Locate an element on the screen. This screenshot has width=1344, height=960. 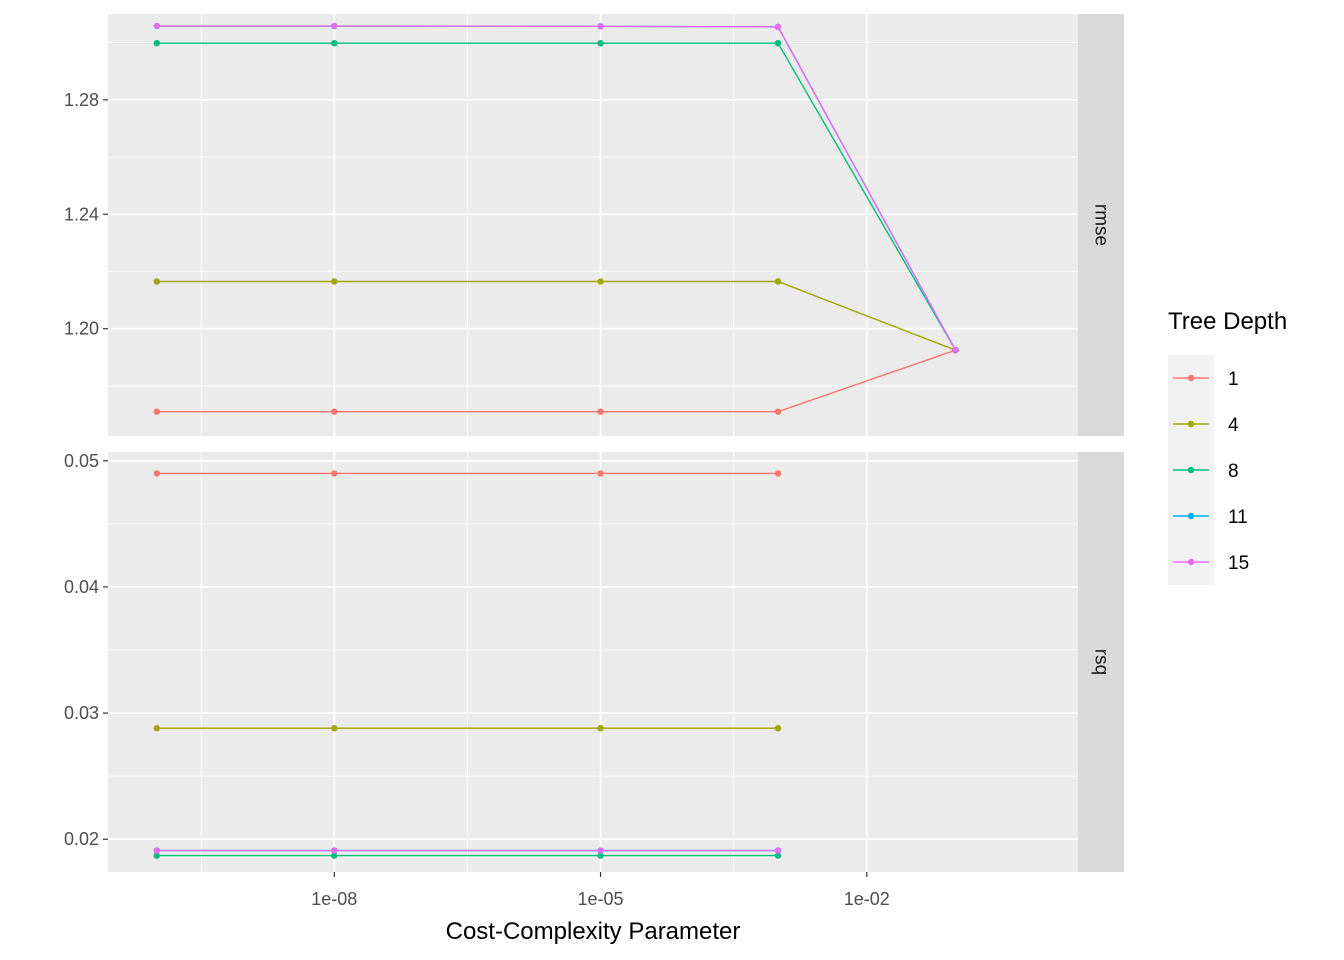
y-tick-label: 1.24 is located at coordinates (81, 214).